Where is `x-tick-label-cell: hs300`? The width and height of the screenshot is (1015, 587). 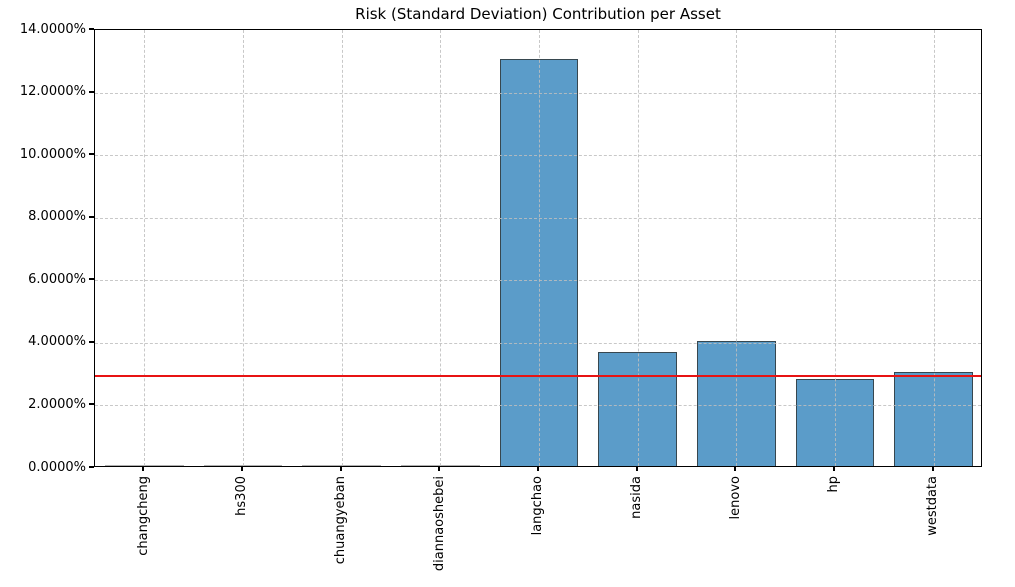
x-tick-label-cell: hs300 is located at coordinates (242, 531).